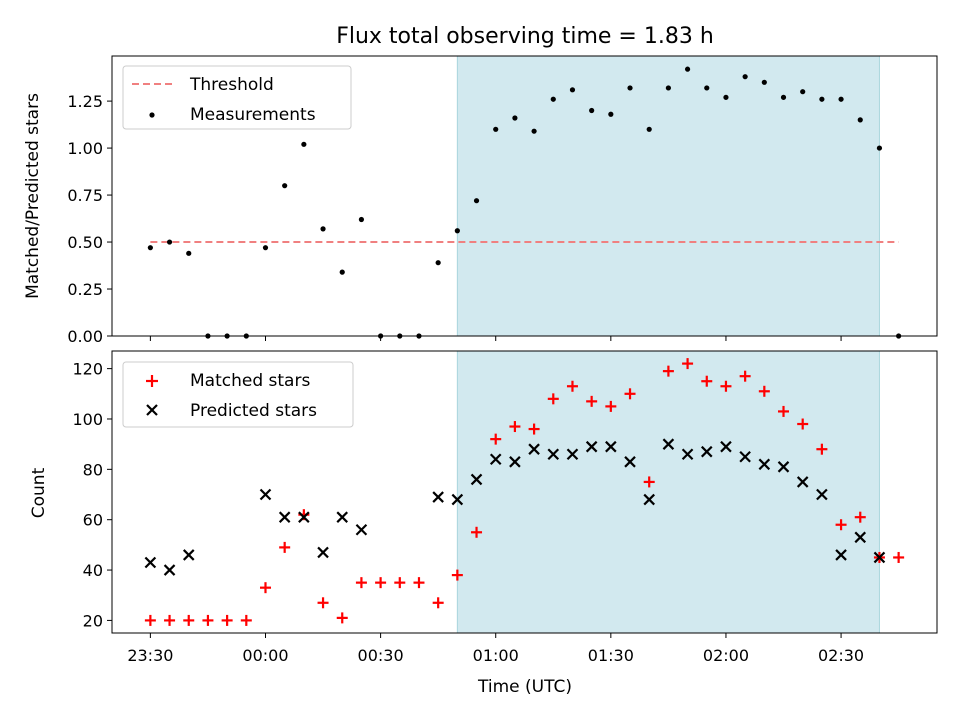 This screenshot has width=960, height=720. I want to click on count-y-axis-label: Count, so click(39, 492).